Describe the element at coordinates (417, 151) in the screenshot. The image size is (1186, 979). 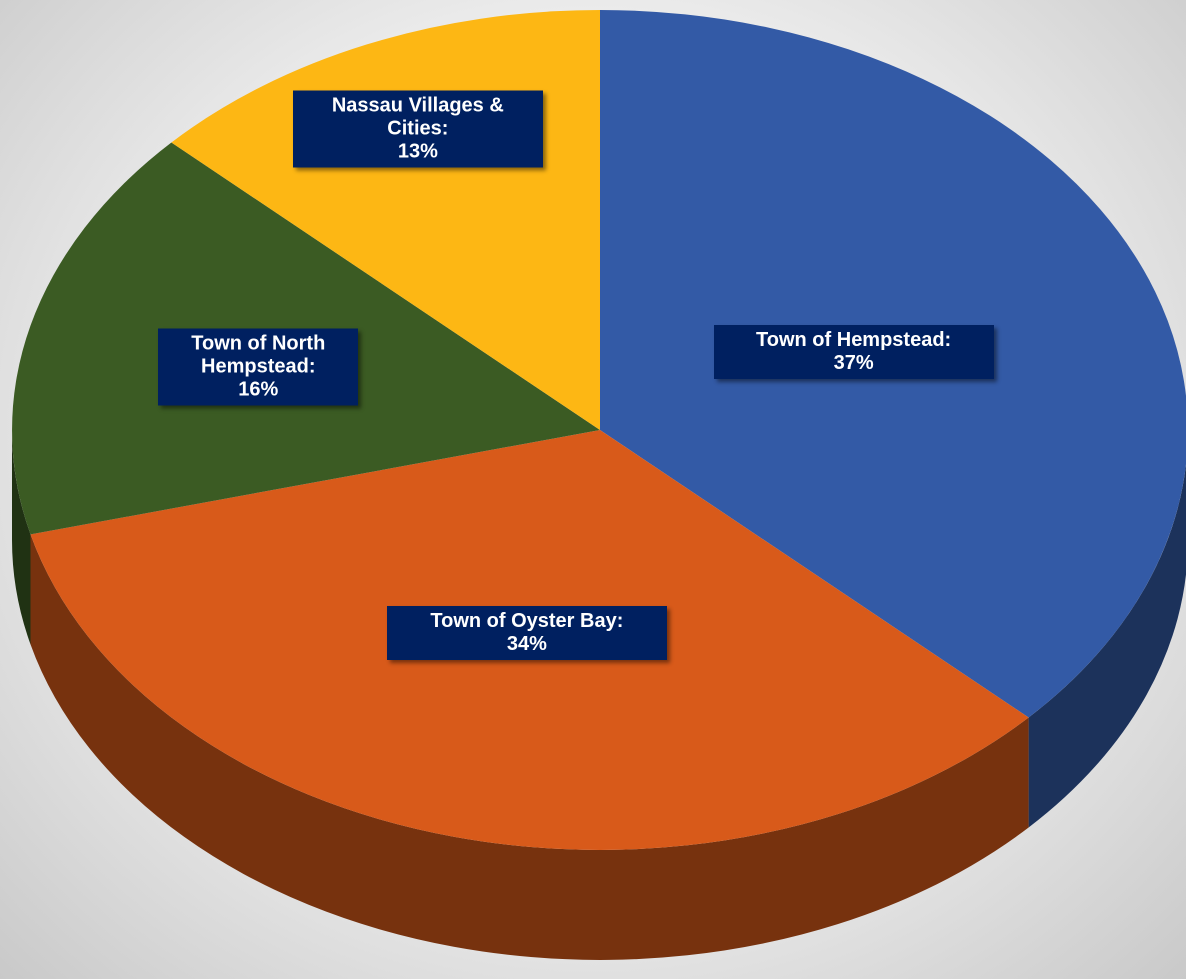
I see `label-value: 13%` at that location.